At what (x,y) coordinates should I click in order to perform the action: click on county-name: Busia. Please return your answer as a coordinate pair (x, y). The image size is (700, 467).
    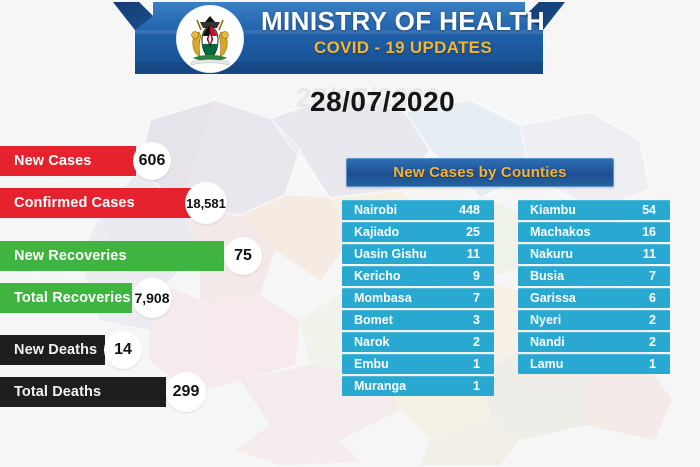
    Looking at the image, I should click on (547, 276).